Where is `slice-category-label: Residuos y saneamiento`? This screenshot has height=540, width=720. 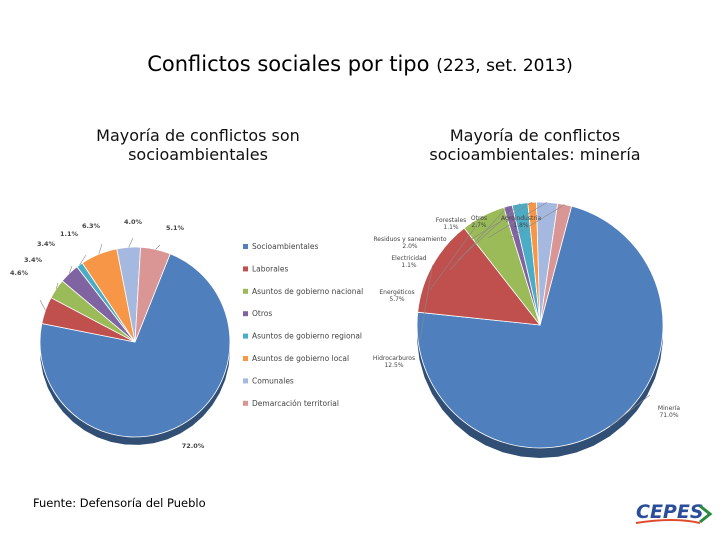 slice-category-label: Residuos y saneamiento is located at coordinates (409, 239).